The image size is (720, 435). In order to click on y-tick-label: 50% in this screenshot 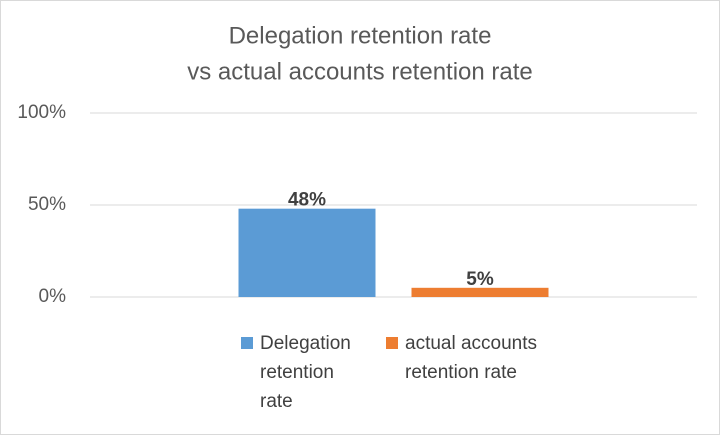, I will do `click(47, 204)`.